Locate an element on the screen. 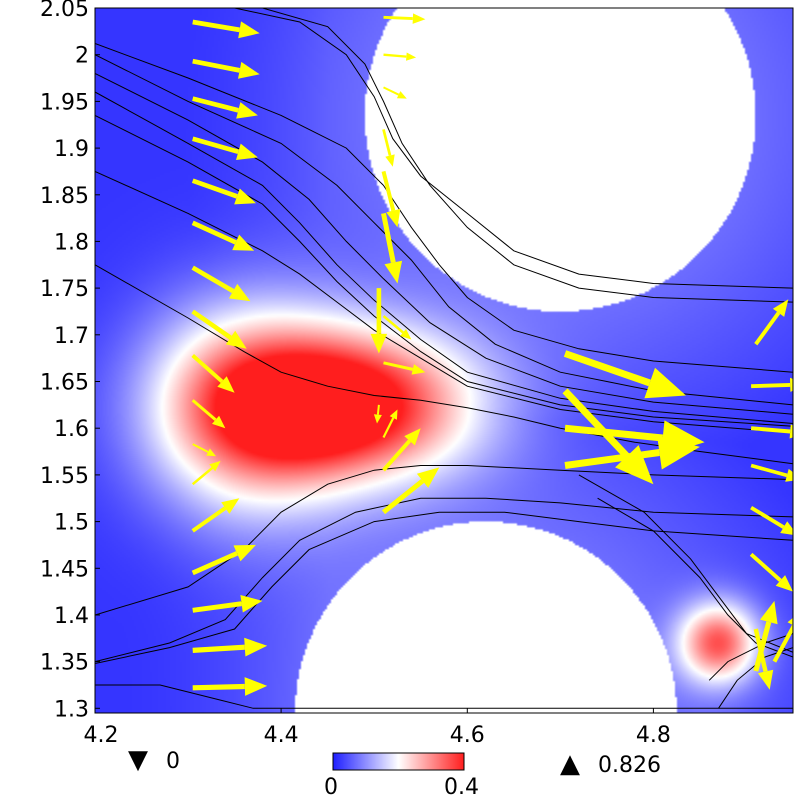  y-tick-label: 1.95 is located at coordinates (64, 102).